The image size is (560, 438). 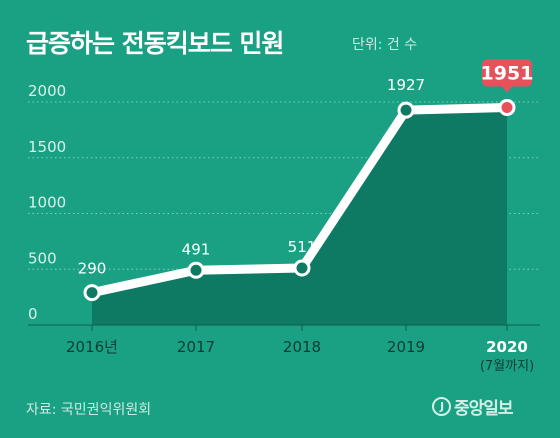 I want to click on source-note: 자료: 국민권익위원회, so click(x=89, y=410).